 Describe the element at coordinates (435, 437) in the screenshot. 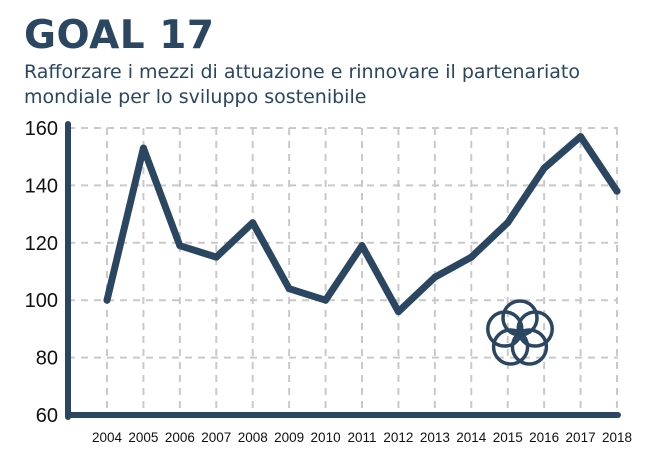

I see `x-tick-label: 2013` at that location.